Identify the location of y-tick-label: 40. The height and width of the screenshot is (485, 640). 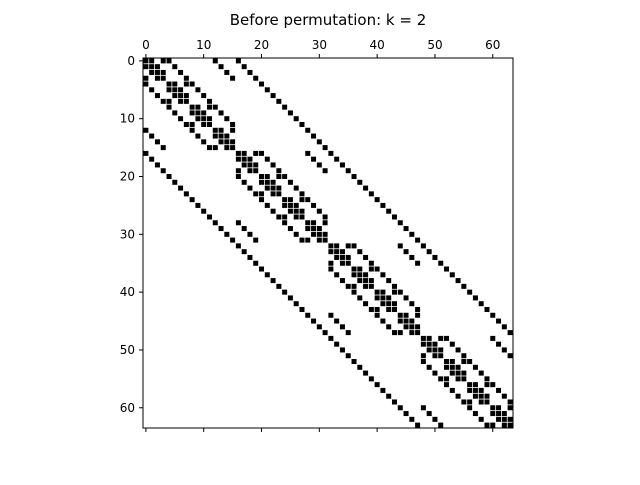
(127, 292).